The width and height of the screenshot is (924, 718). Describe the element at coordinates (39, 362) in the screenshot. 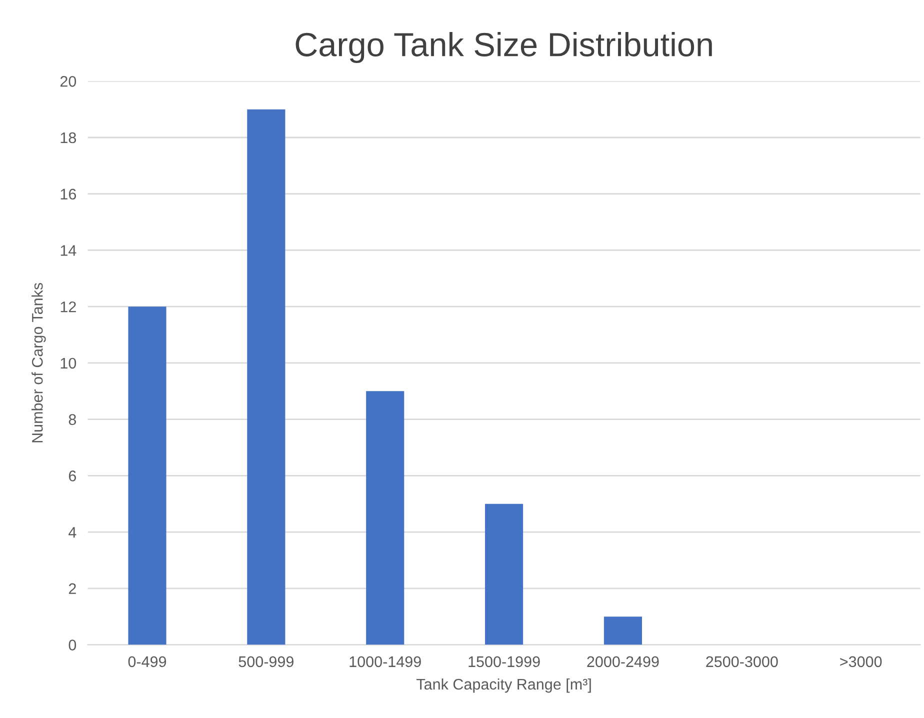

I see `y-axis-title: Number of Cargo Tanks` at that location.